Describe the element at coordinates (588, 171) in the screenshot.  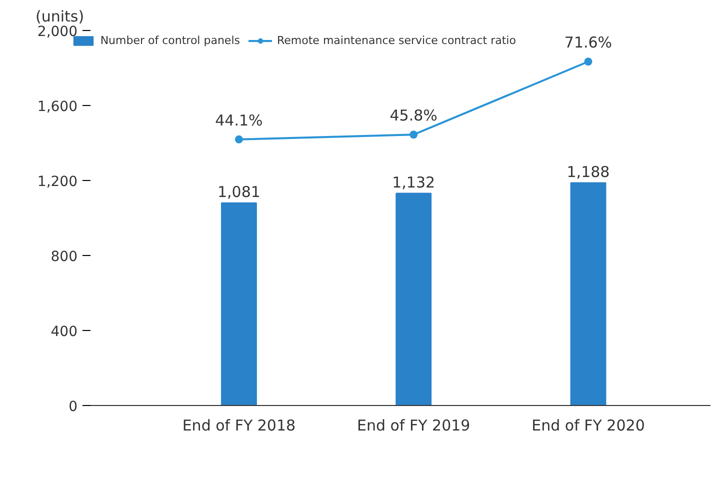
I see `data-label: 1,188` at that location.